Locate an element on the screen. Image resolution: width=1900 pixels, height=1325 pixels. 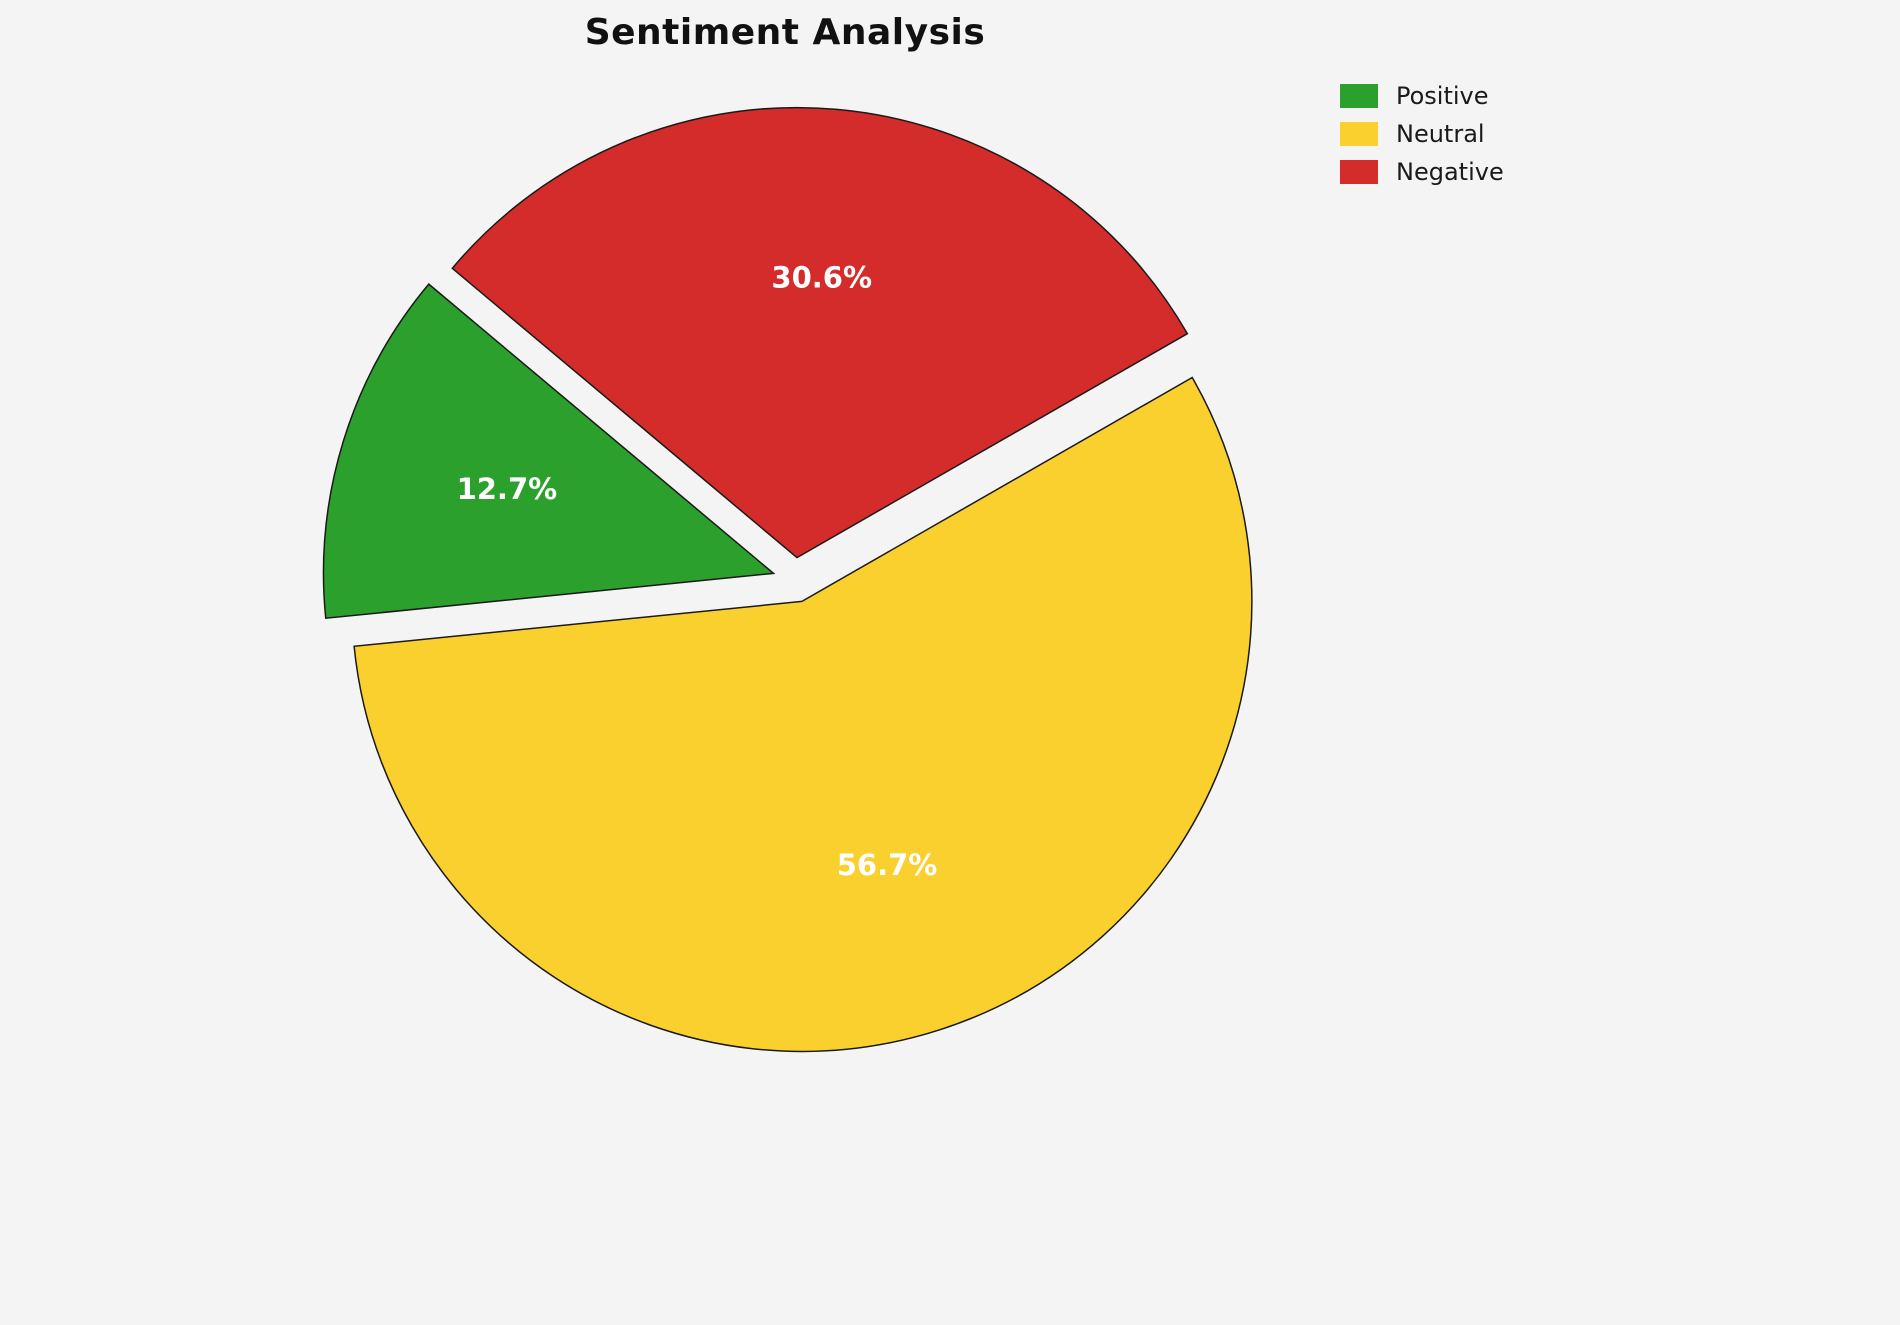
pie-slice-positive is located at coordinates (549, 451).